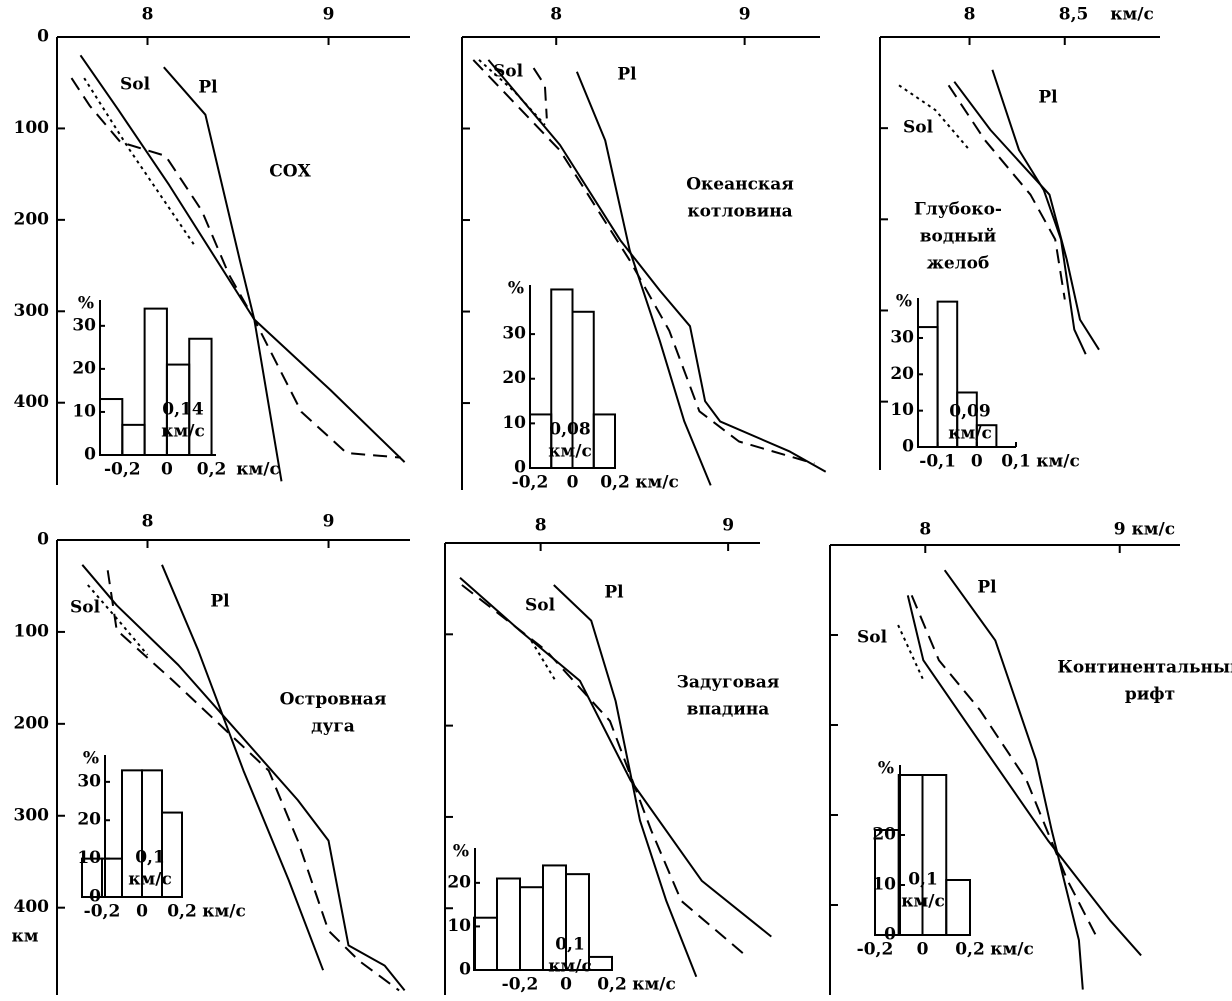 This screenshot has width=1232, height=1001. I want to click on panel-title: Островная, so click(333, 700).